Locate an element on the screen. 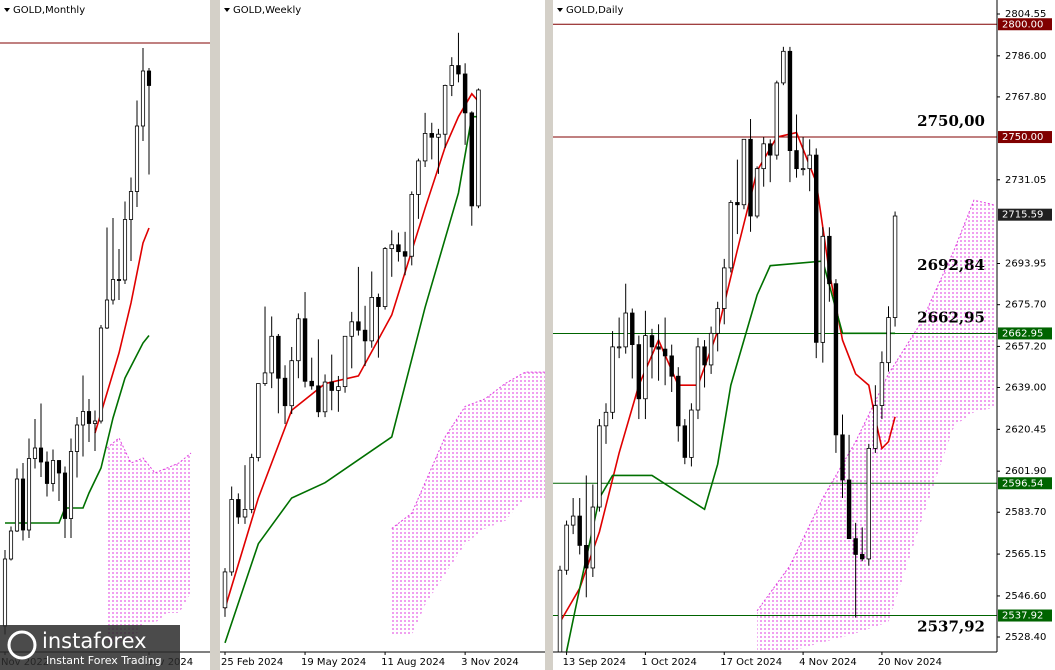 This screenshot has height=670, width=1055. logo-name: instaforex is located at coordinates (94, 641).